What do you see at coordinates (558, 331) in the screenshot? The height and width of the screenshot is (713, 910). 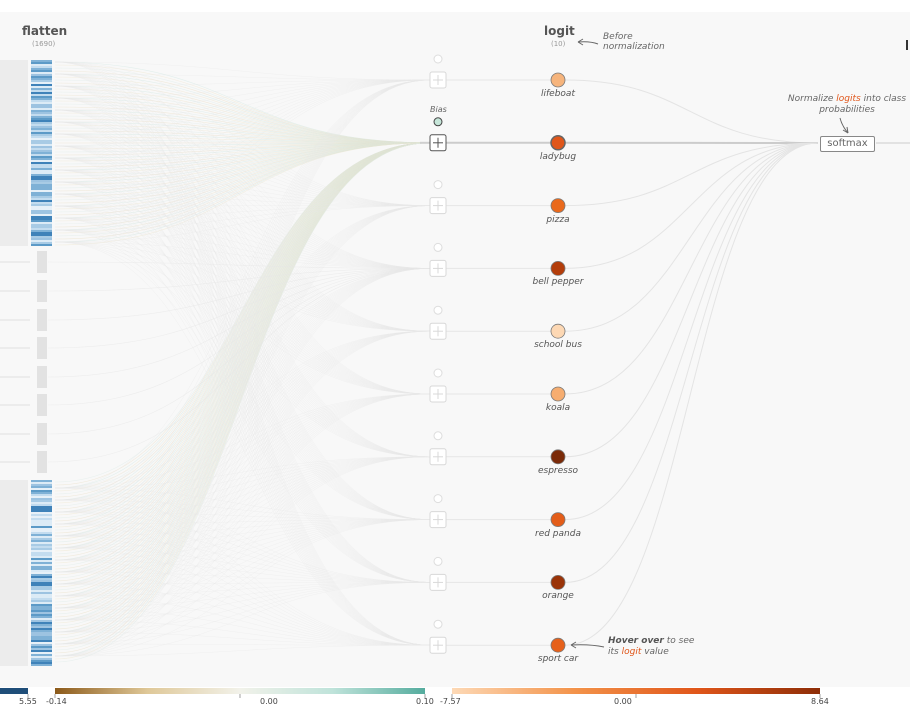 I see `logit-node-school-bus` at bounding box center [558, 331].